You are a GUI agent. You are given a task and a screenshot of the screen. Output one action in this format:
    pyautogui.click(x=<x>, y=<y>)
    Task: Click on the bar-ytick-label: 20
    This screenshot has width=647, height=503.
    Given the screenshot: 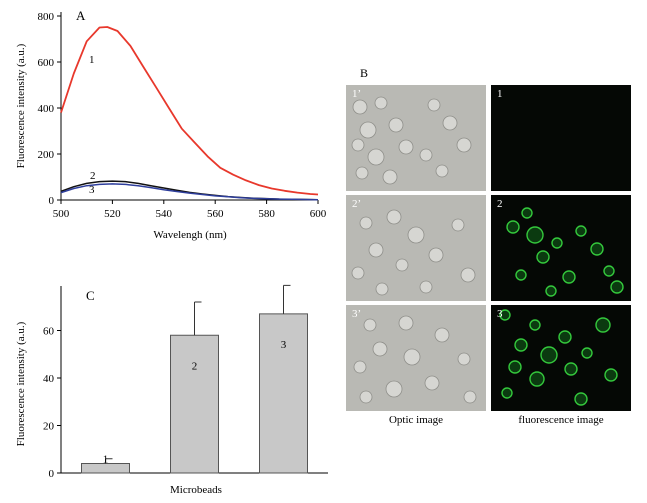 What is the action you would take?
    pyautogui.click(x=49, y=427)
    